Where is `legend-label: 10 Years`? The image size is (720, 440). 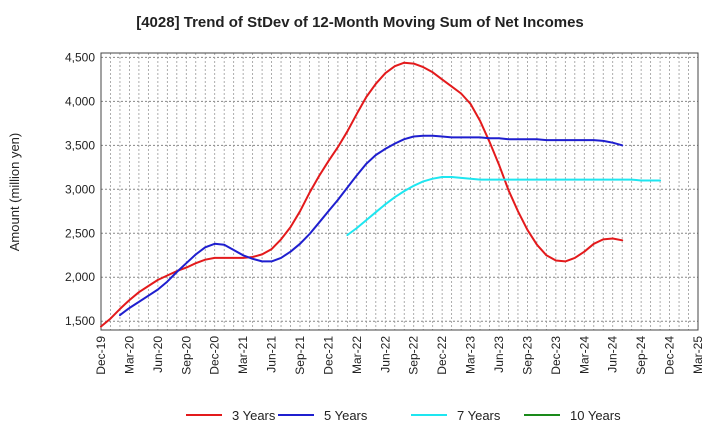
legend-label: 10 Years is located at coordinates (595, 415).